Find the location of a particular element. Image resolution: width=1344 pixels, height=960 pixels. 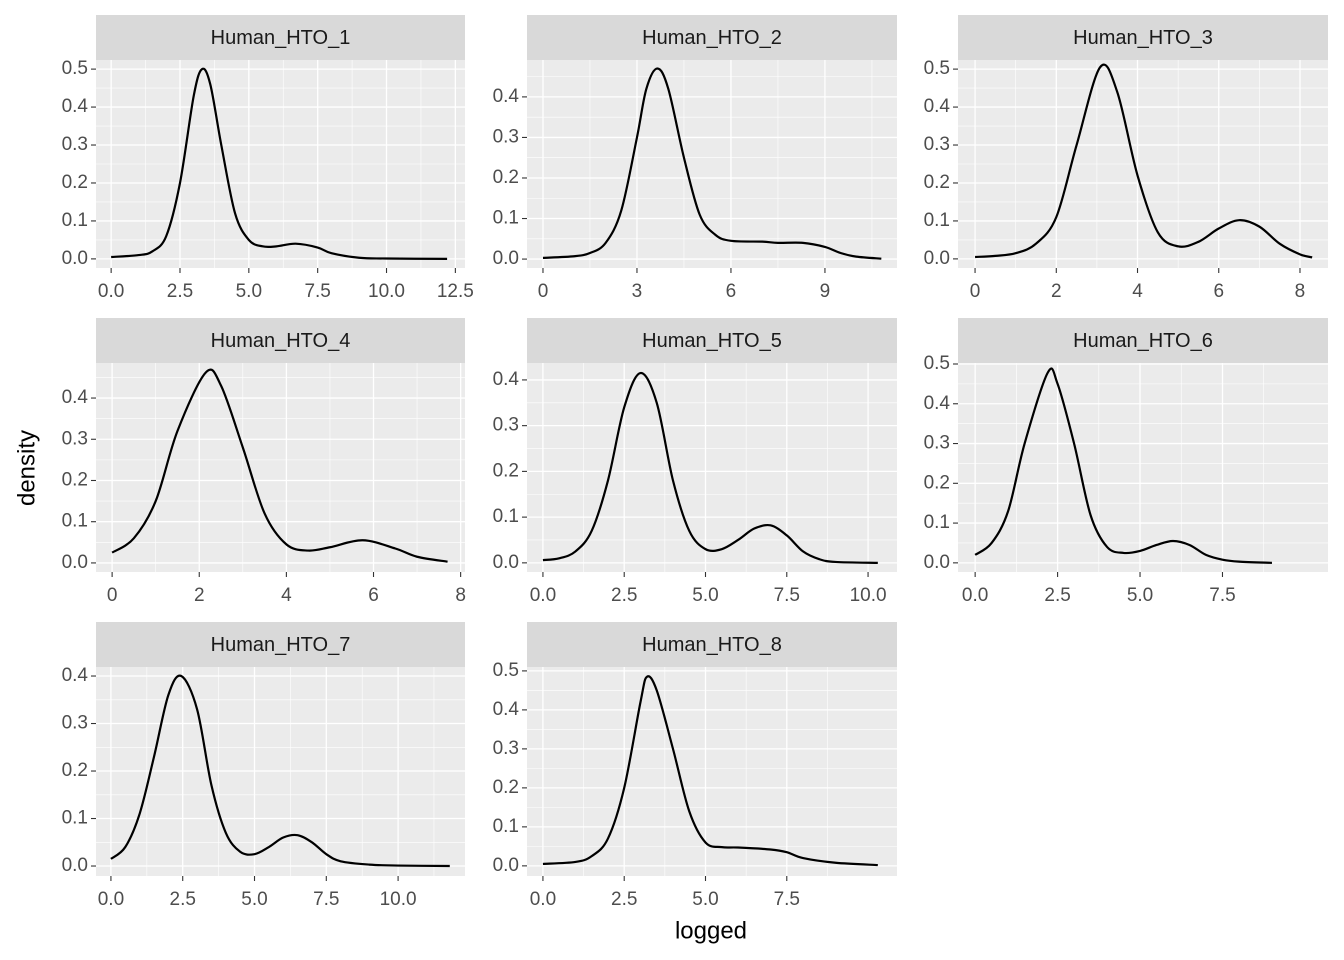

x-tick-label: 6 is located at coordinates (731, 291).